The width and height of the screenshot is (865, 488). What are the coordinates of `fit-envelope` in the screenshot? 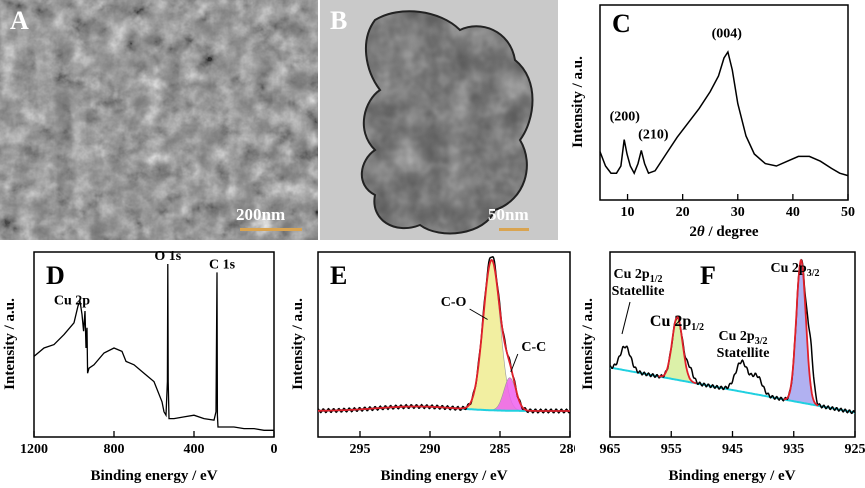 It's located at (444, 335).